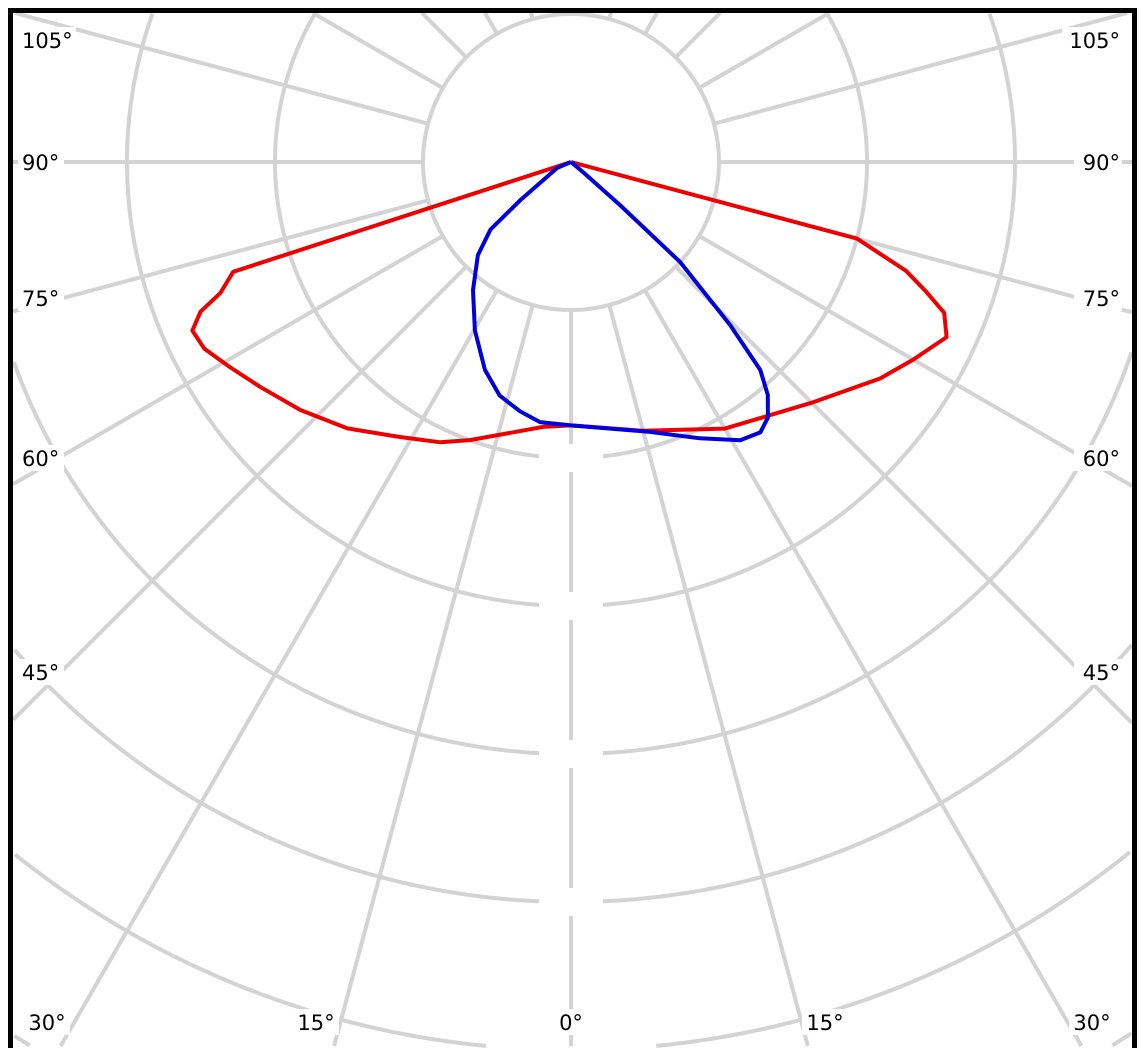 The image size is (1143, 1048). I want to click on label-bottom-0: 0°, so click(571, 1023).